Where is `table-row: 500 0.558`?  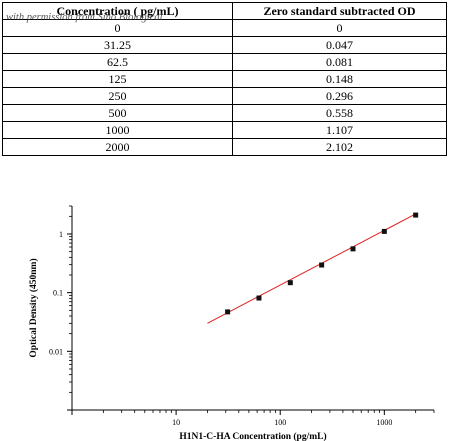
table-row: 500 0.558 is located at coordinates (224, 113).